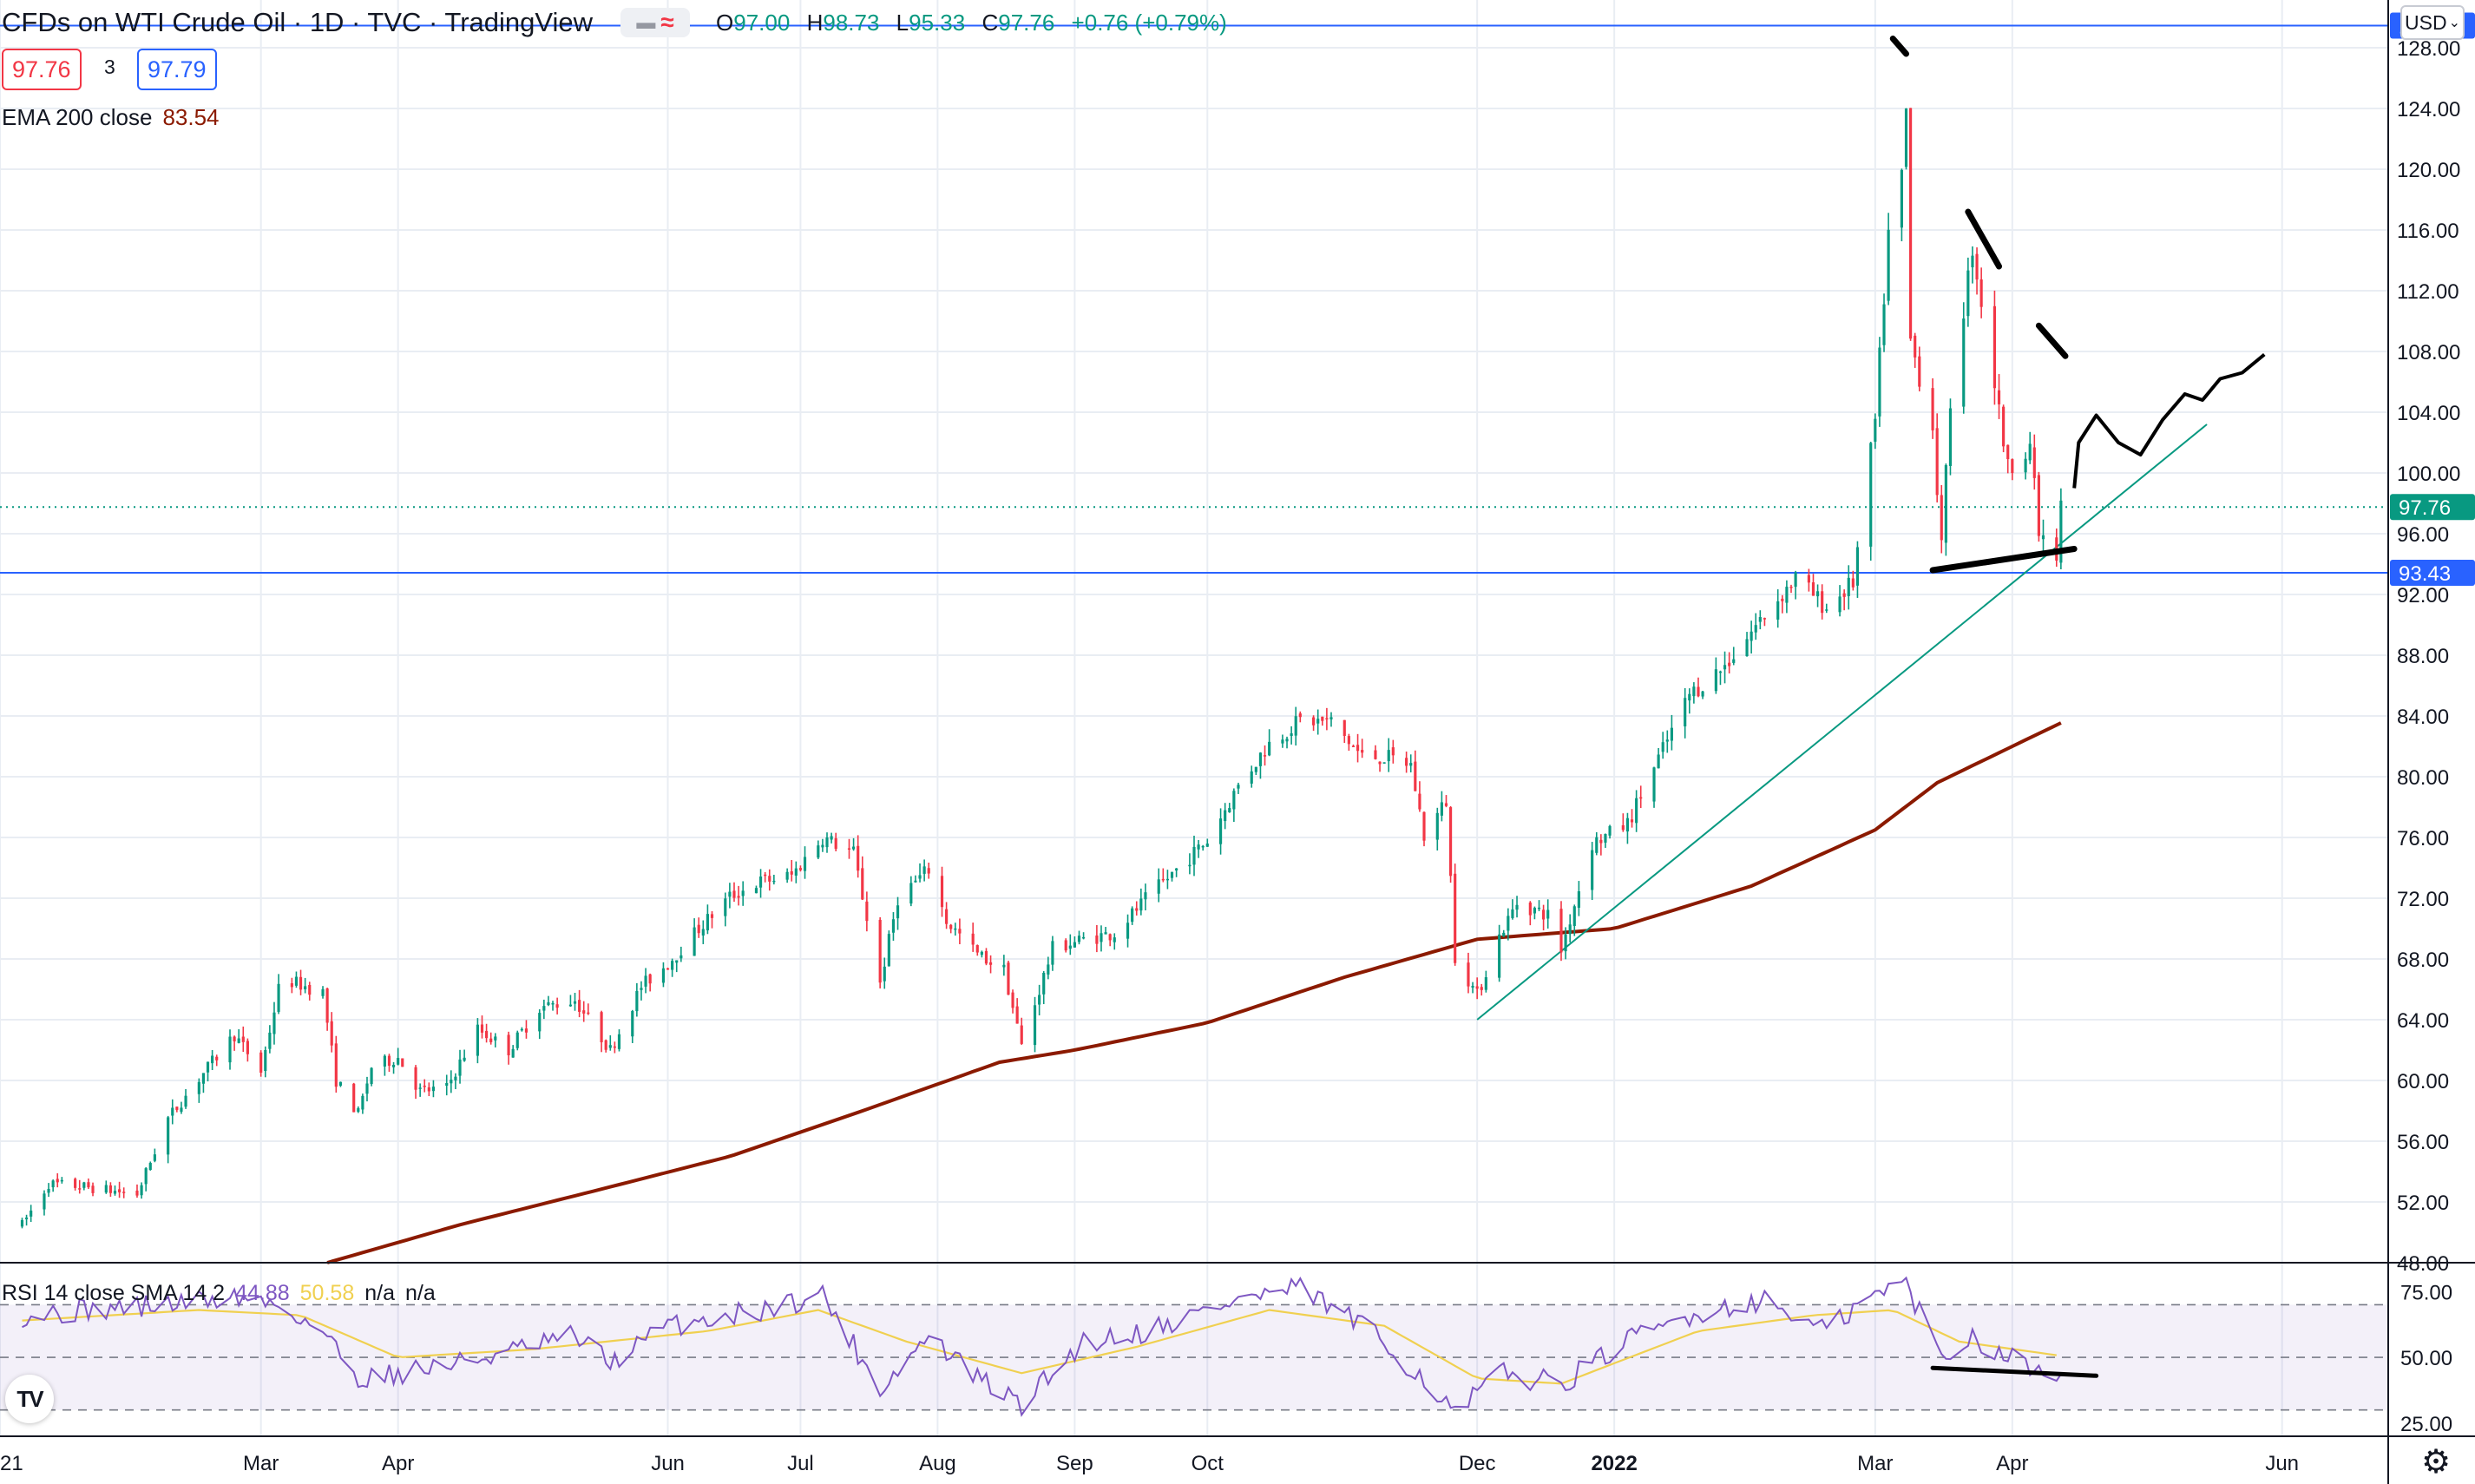 The height and width of the screenshot is (1484, 2475). Describe the element at coordinates (2077, 305) in the screenshot. I see `drawings` at that location.